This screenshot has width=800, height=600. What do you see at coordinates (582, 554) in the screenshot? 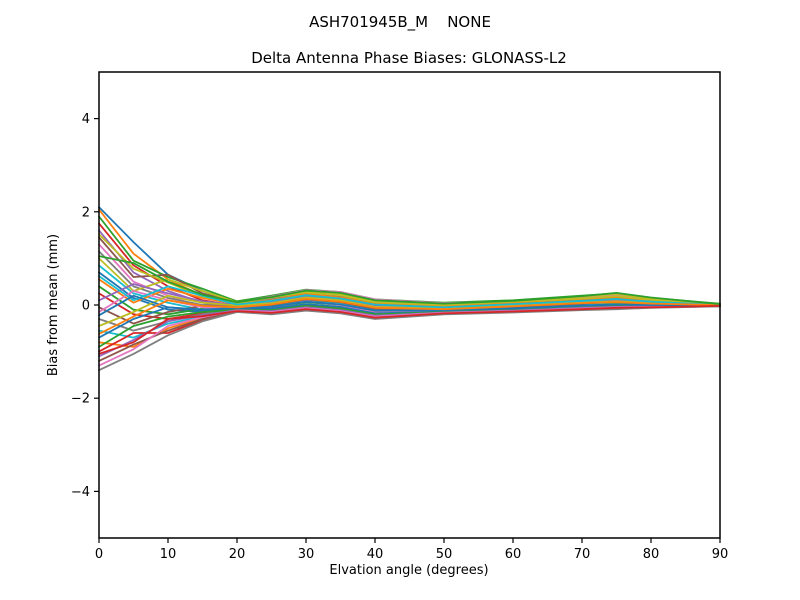
I see `x-tick-label: 70` at bounding box center [582, 554].